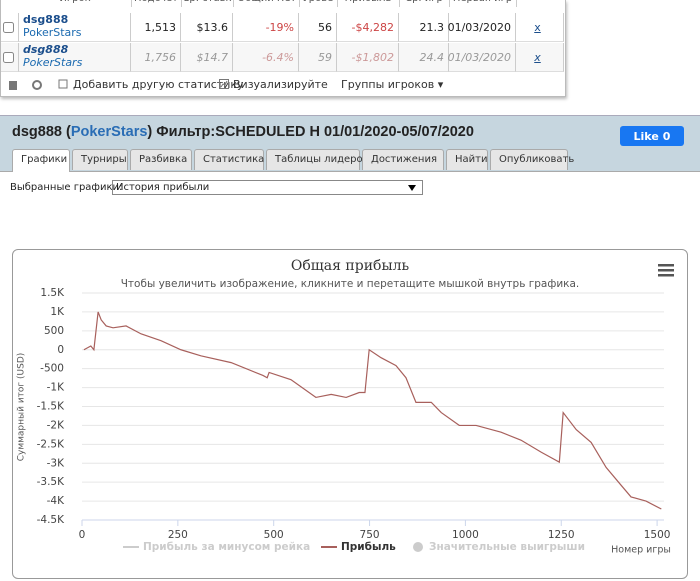 This screenshot has height=581, width=700. What do you see at coordinates (424, 3) in the screenshot?
I see `column-header: Ср. игр` at bounding box center [424, 3].